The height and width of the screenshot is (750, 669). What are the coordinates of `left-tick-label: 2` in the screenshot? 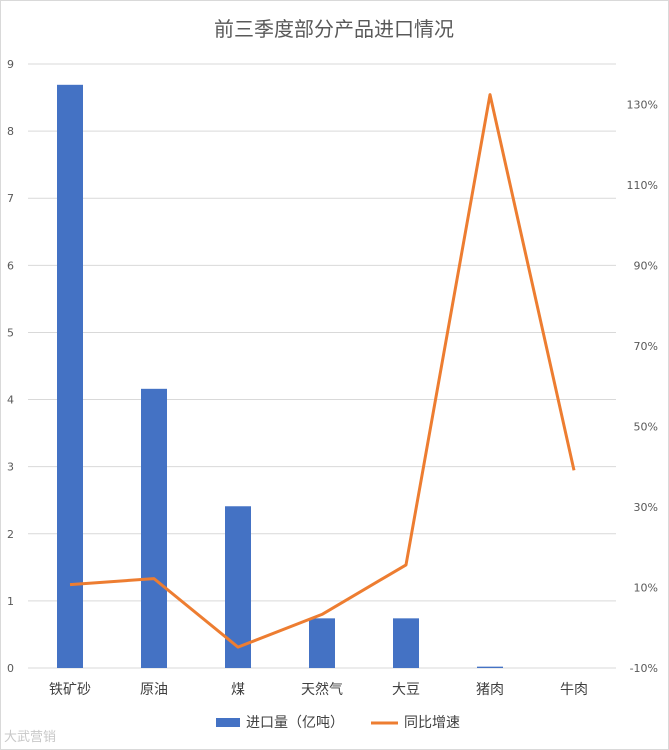 It's located at (10, 534).